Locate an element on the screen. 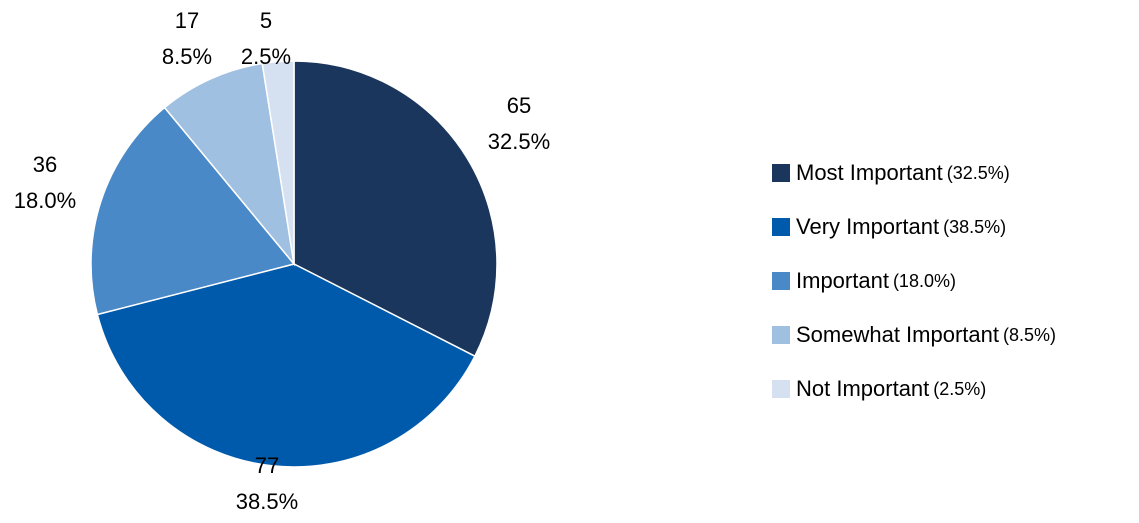 Image resolution: width=1139 pixels, height=523 pixels. data-label-percent-important: 18.0% is located at coordinates (45, 200).